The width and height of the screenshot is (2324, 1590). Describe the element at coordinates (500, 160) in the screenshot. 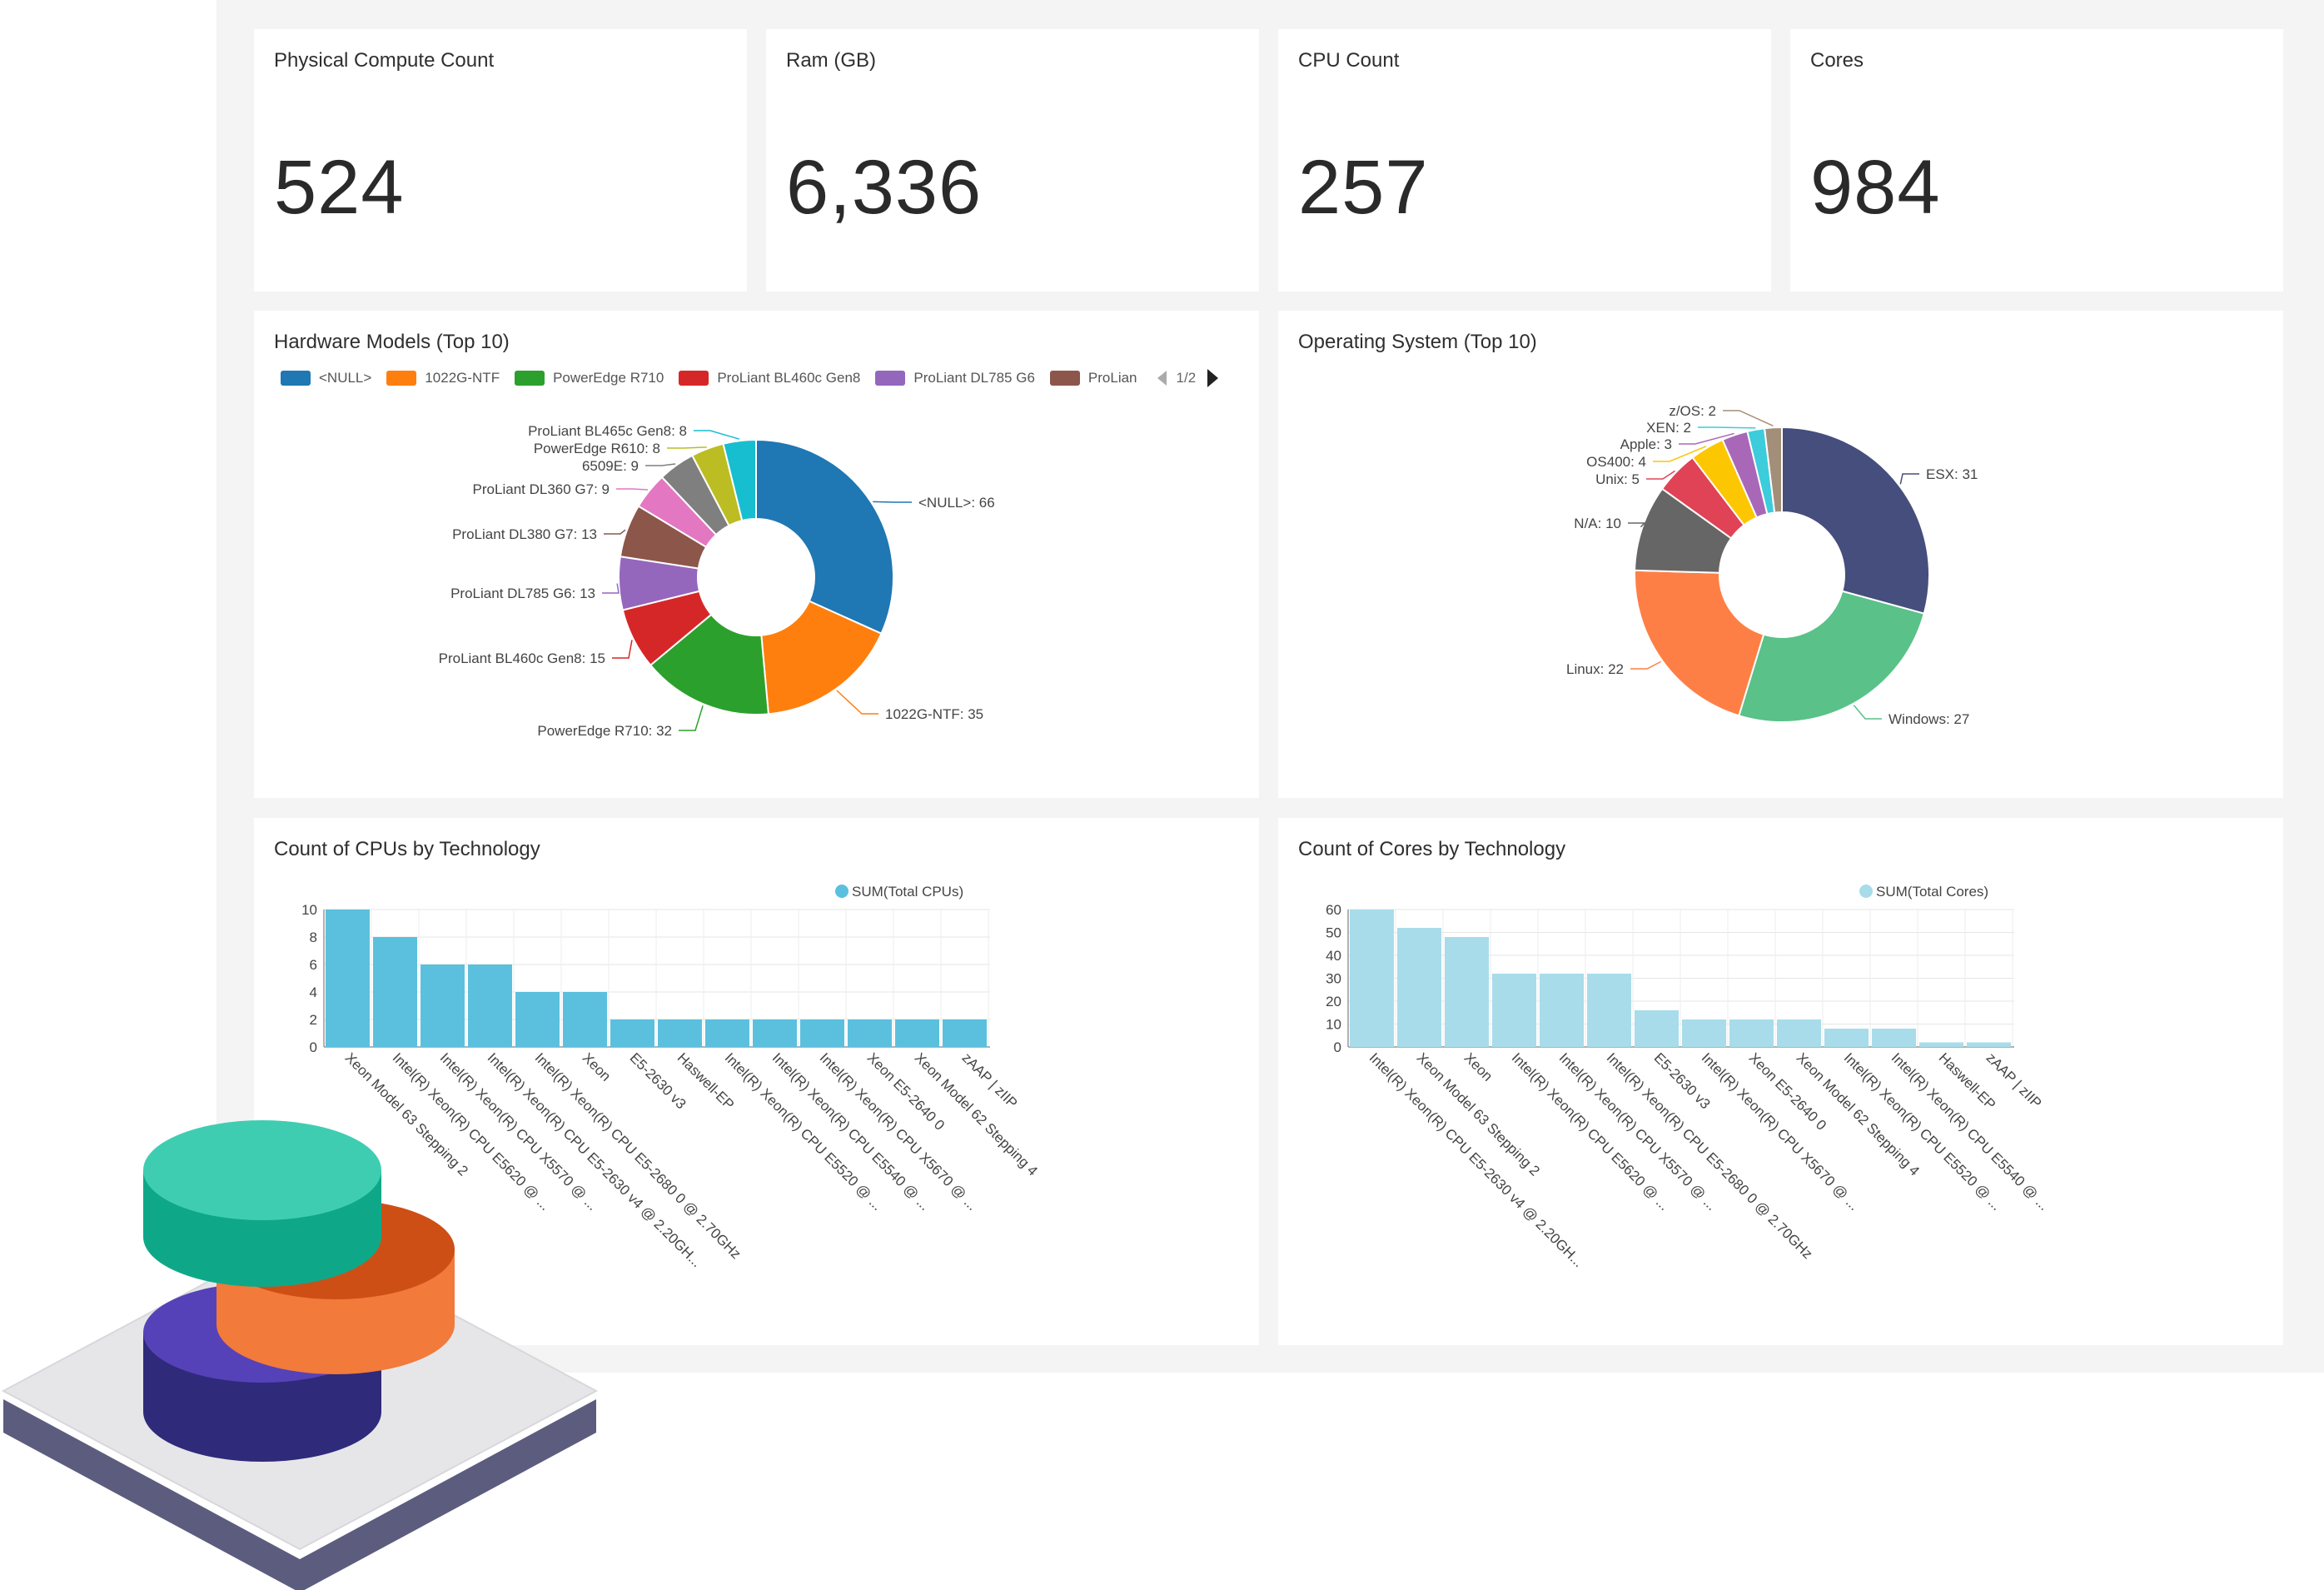

I see `kpi-card-physical-compute: Physical Compute Count 524` at that location.